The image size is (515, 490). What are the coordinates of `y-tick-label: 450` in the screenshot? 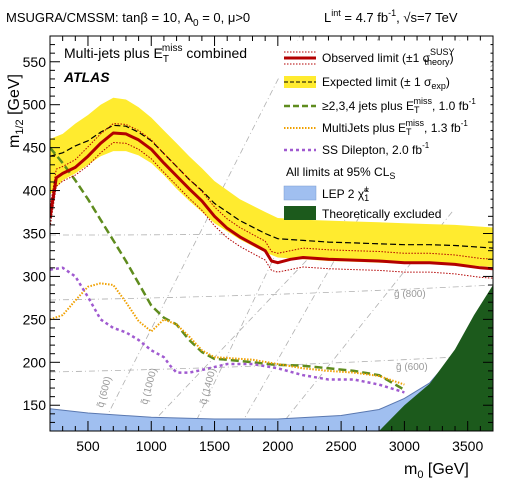 It's located at (35, 148).